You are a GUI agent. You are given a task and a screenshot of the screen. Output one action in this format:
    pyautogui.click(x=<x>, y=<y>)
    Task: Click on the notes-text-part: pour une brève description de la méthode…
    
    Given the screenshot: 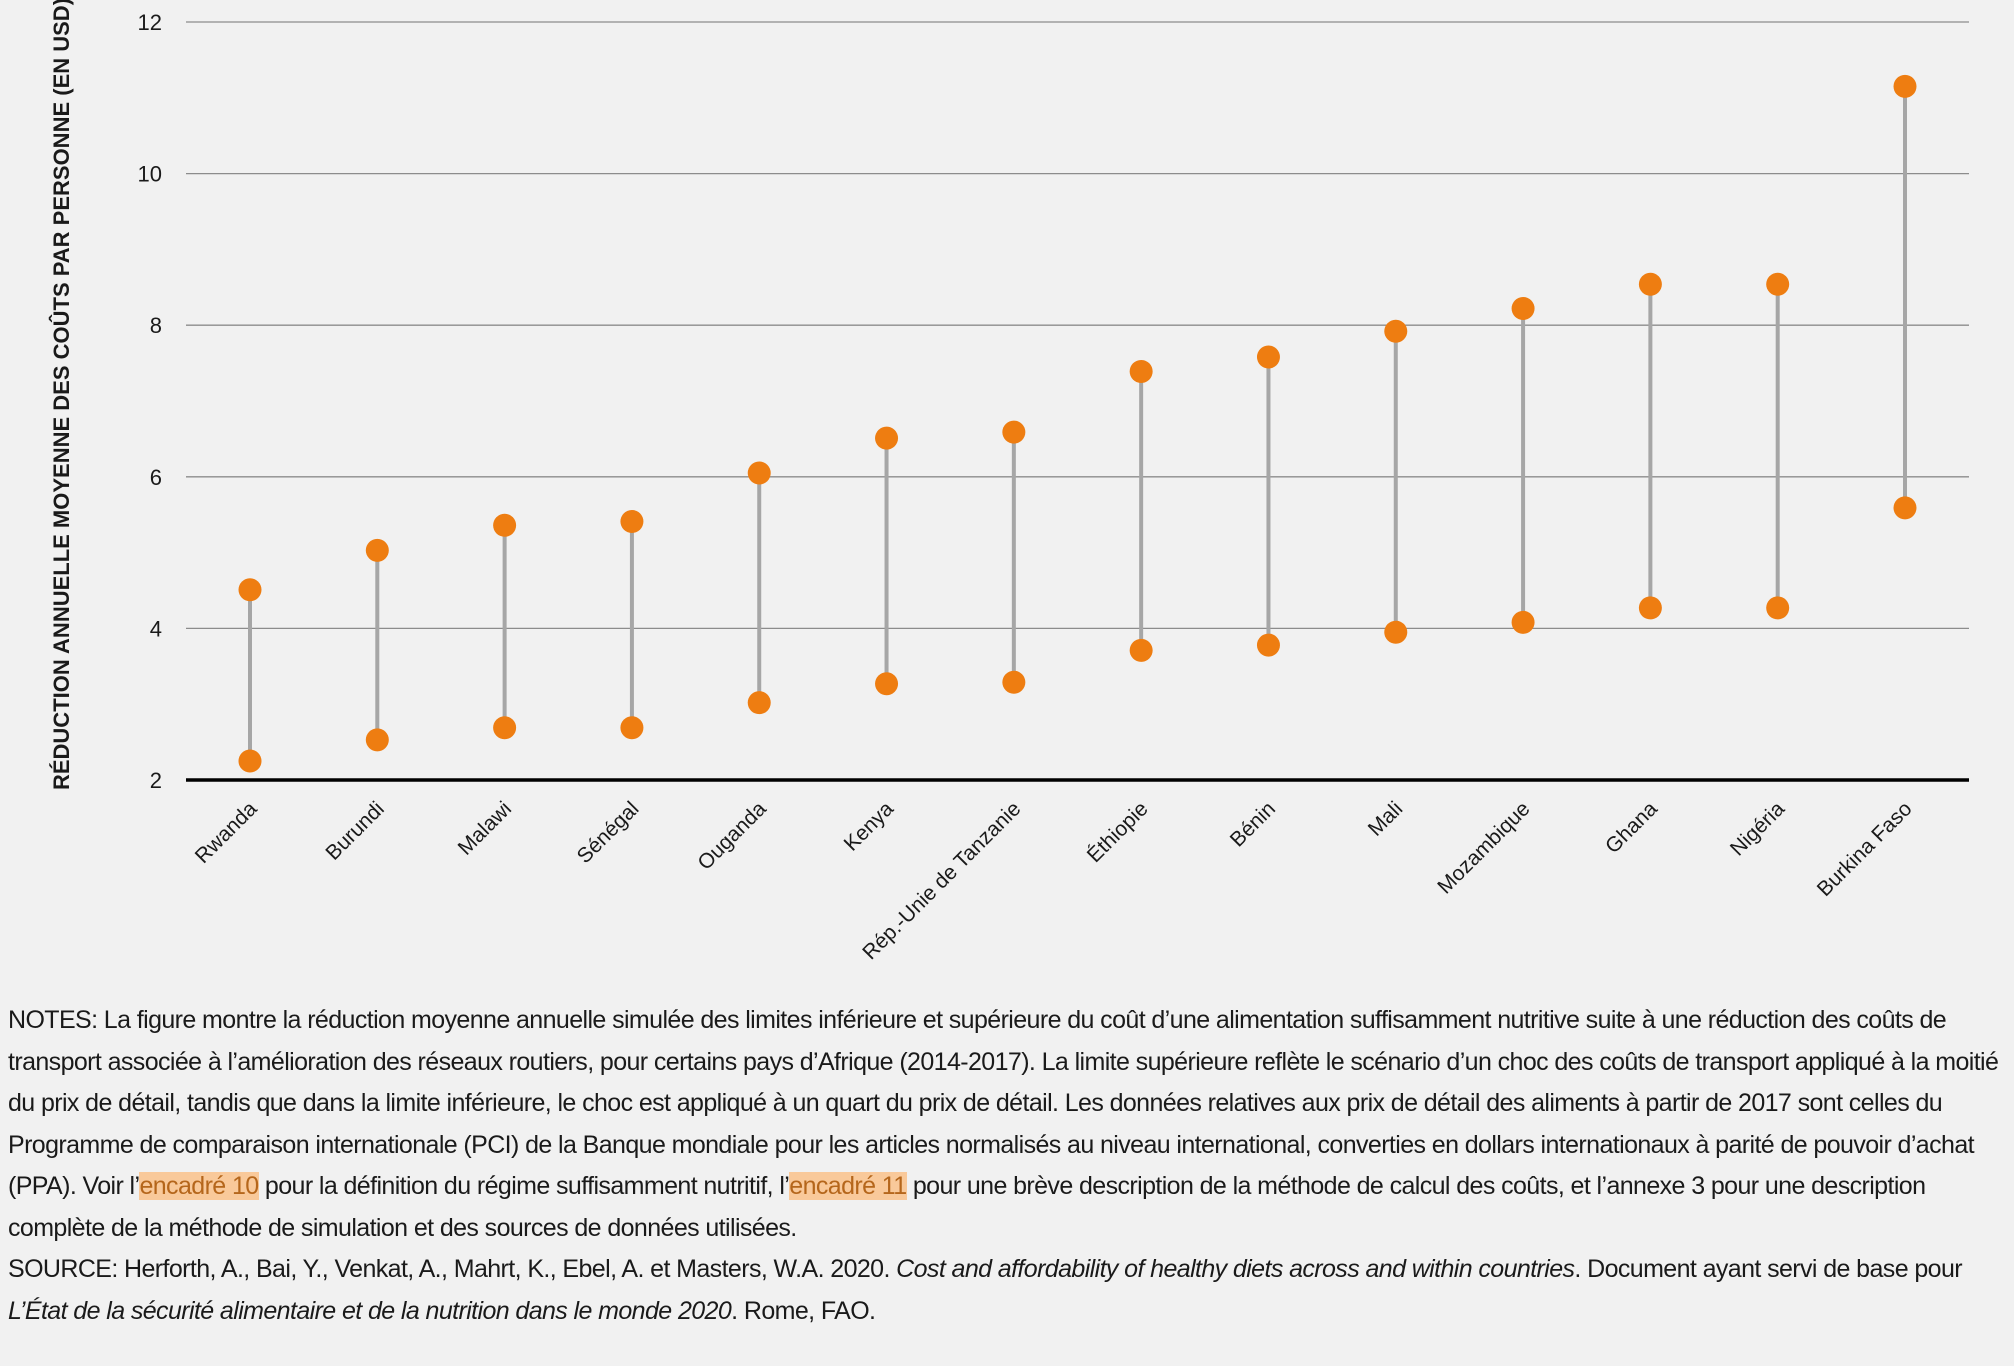 What is the action you would take?
    pyautogui.click(x=967, y=1207)
    